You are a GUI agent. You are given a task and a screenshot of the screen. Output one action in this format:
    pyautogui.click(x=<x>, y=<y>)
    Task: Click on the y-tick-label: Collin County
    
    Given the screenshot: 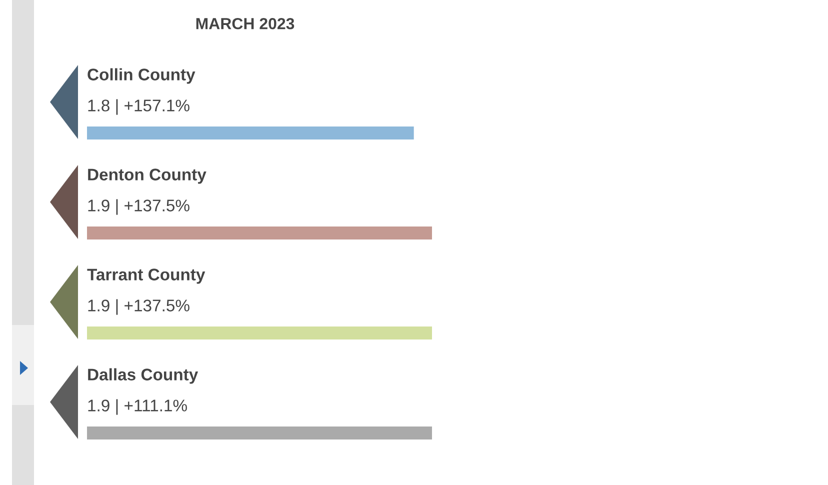 What is the action you would take?
    pyautogui.click(x=142, y=76)
    